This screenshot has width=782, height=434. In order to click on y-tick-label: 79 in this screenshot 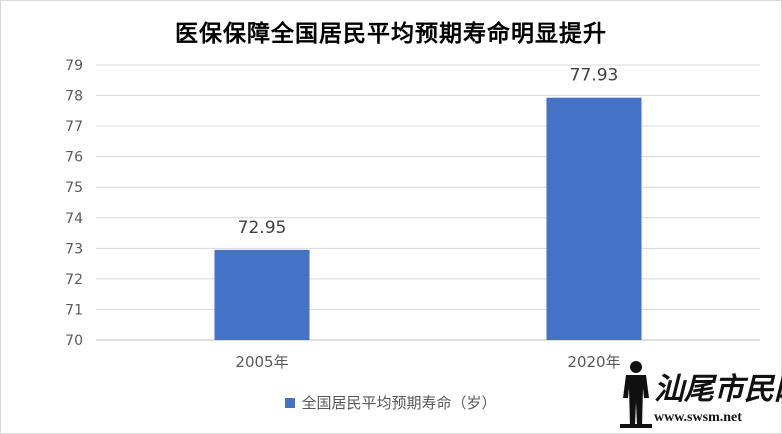, I will do `click(74, 66)`.